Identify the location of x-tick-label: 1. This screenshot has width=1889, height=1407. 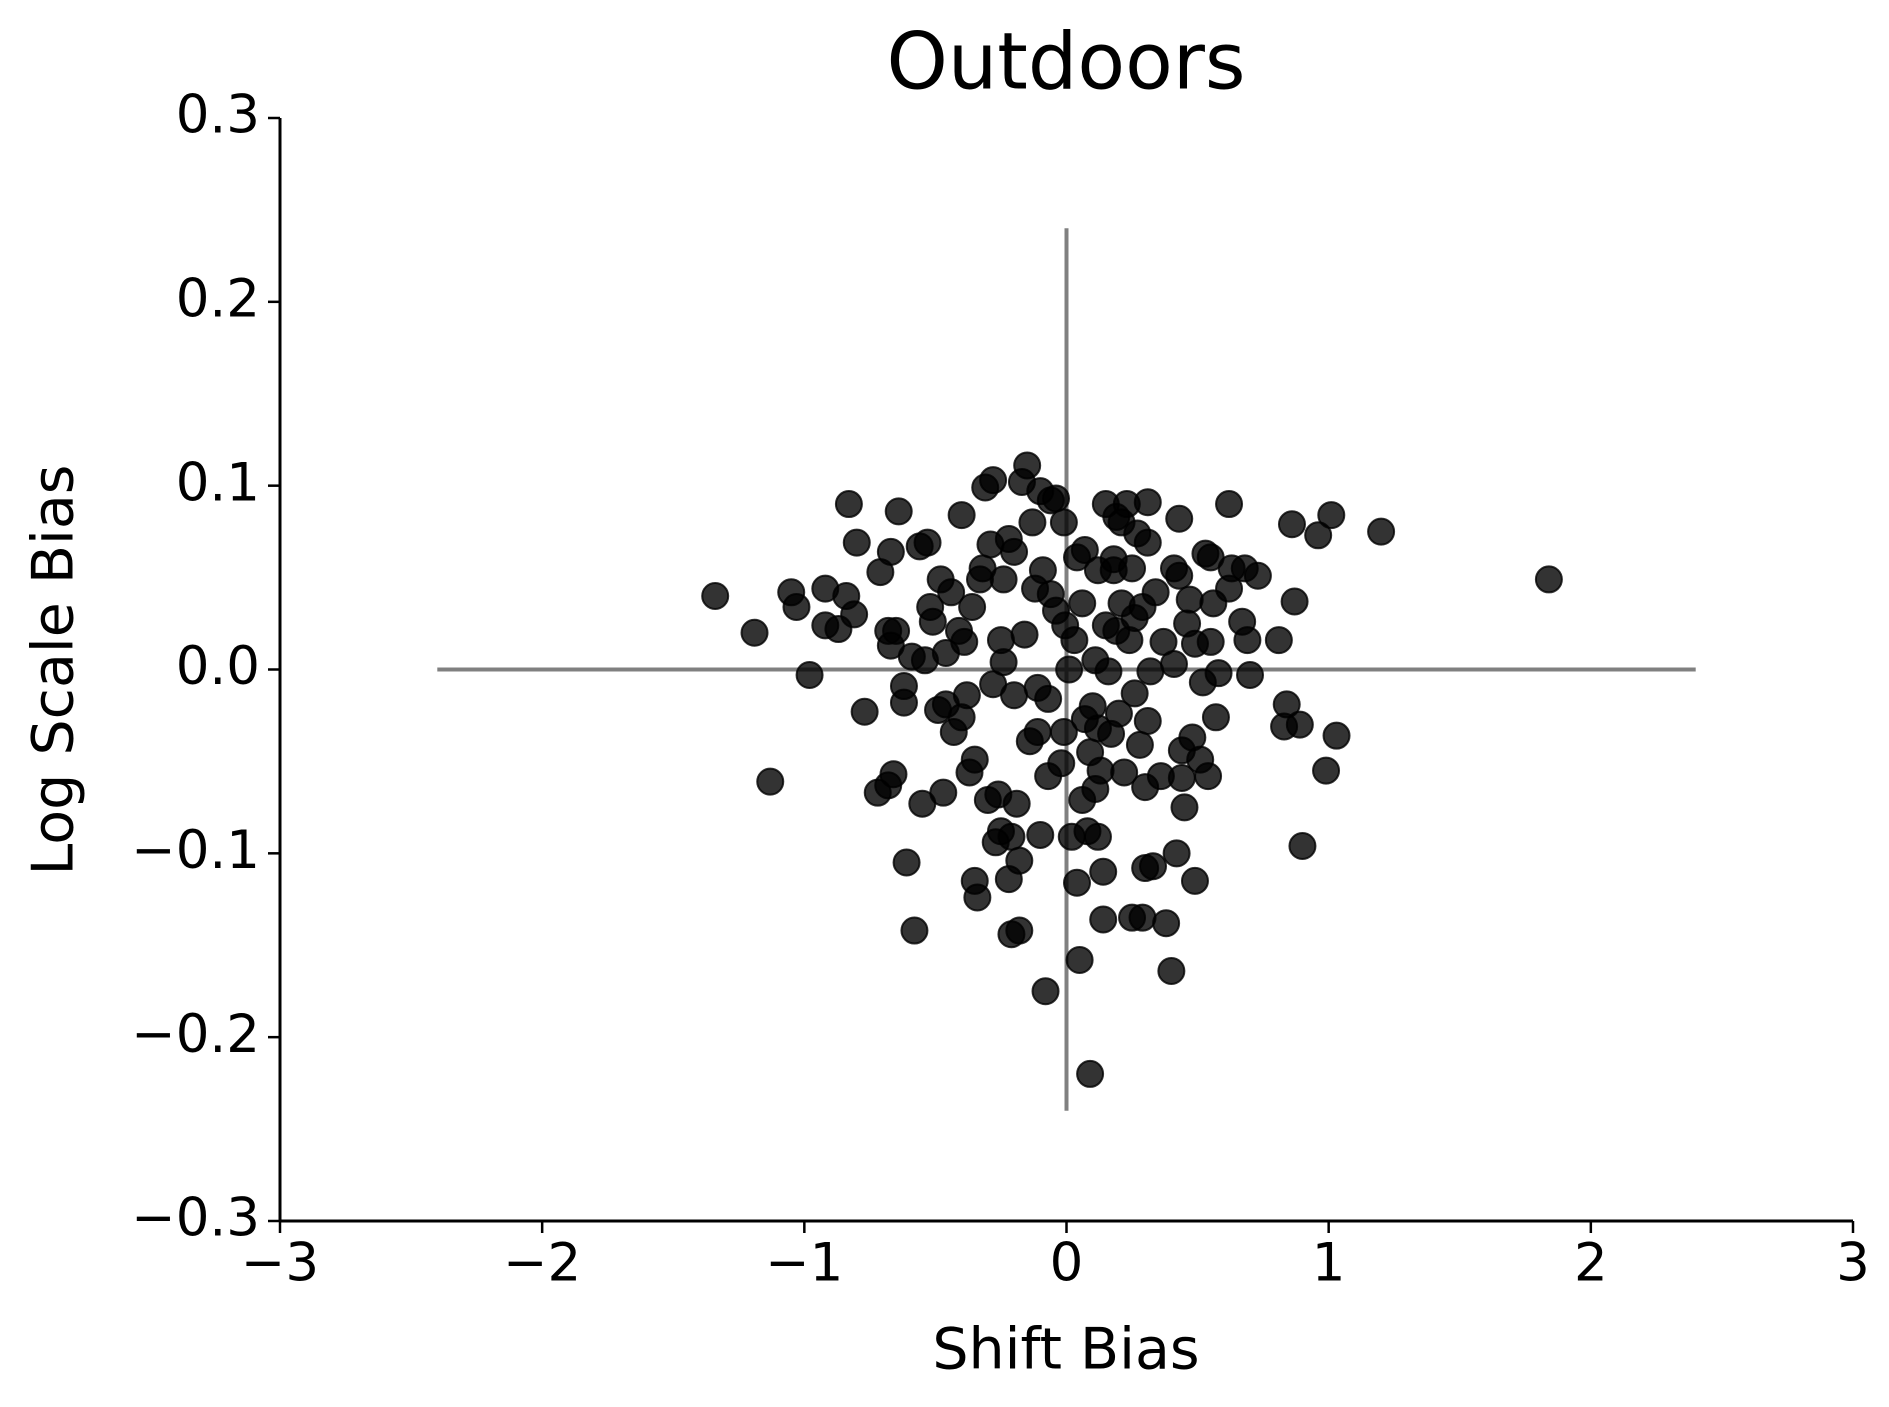
(1329, 1263).